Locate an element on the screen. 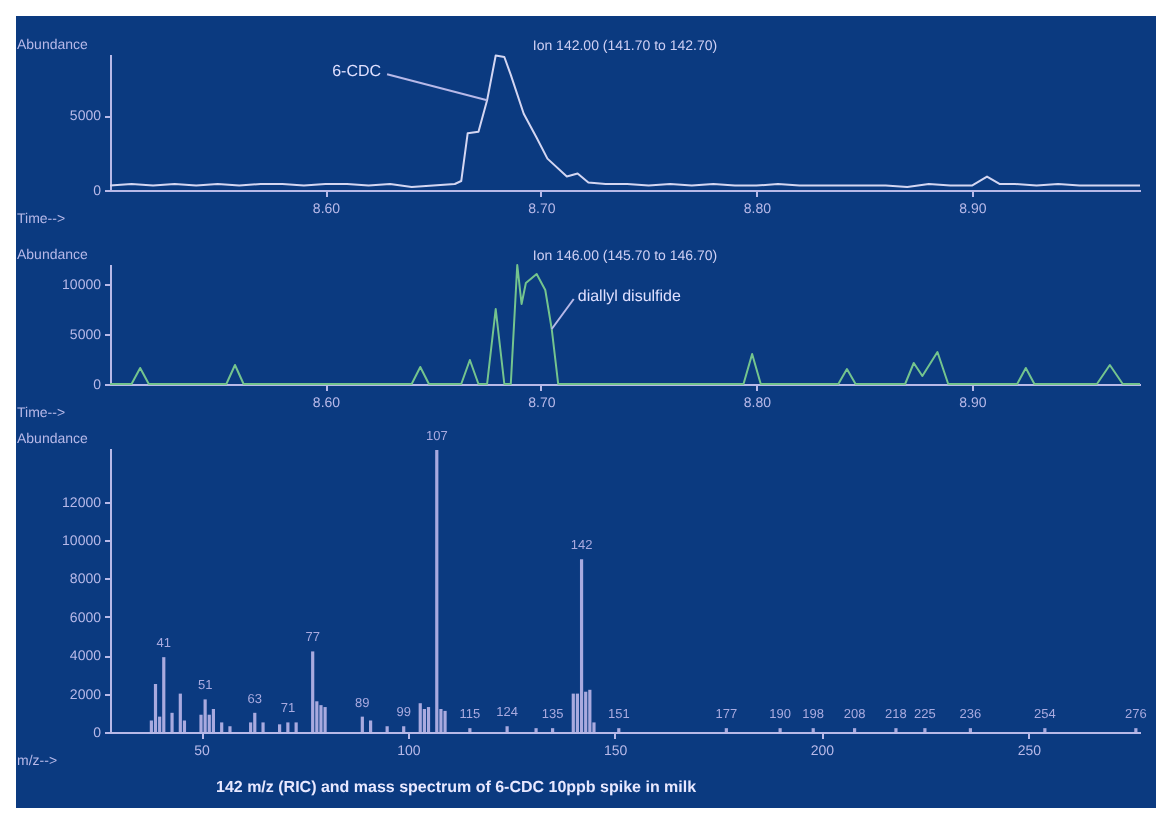 The image size is (1156, 816). annotation: diallyl disulfide is located at coordinates (629, 296).